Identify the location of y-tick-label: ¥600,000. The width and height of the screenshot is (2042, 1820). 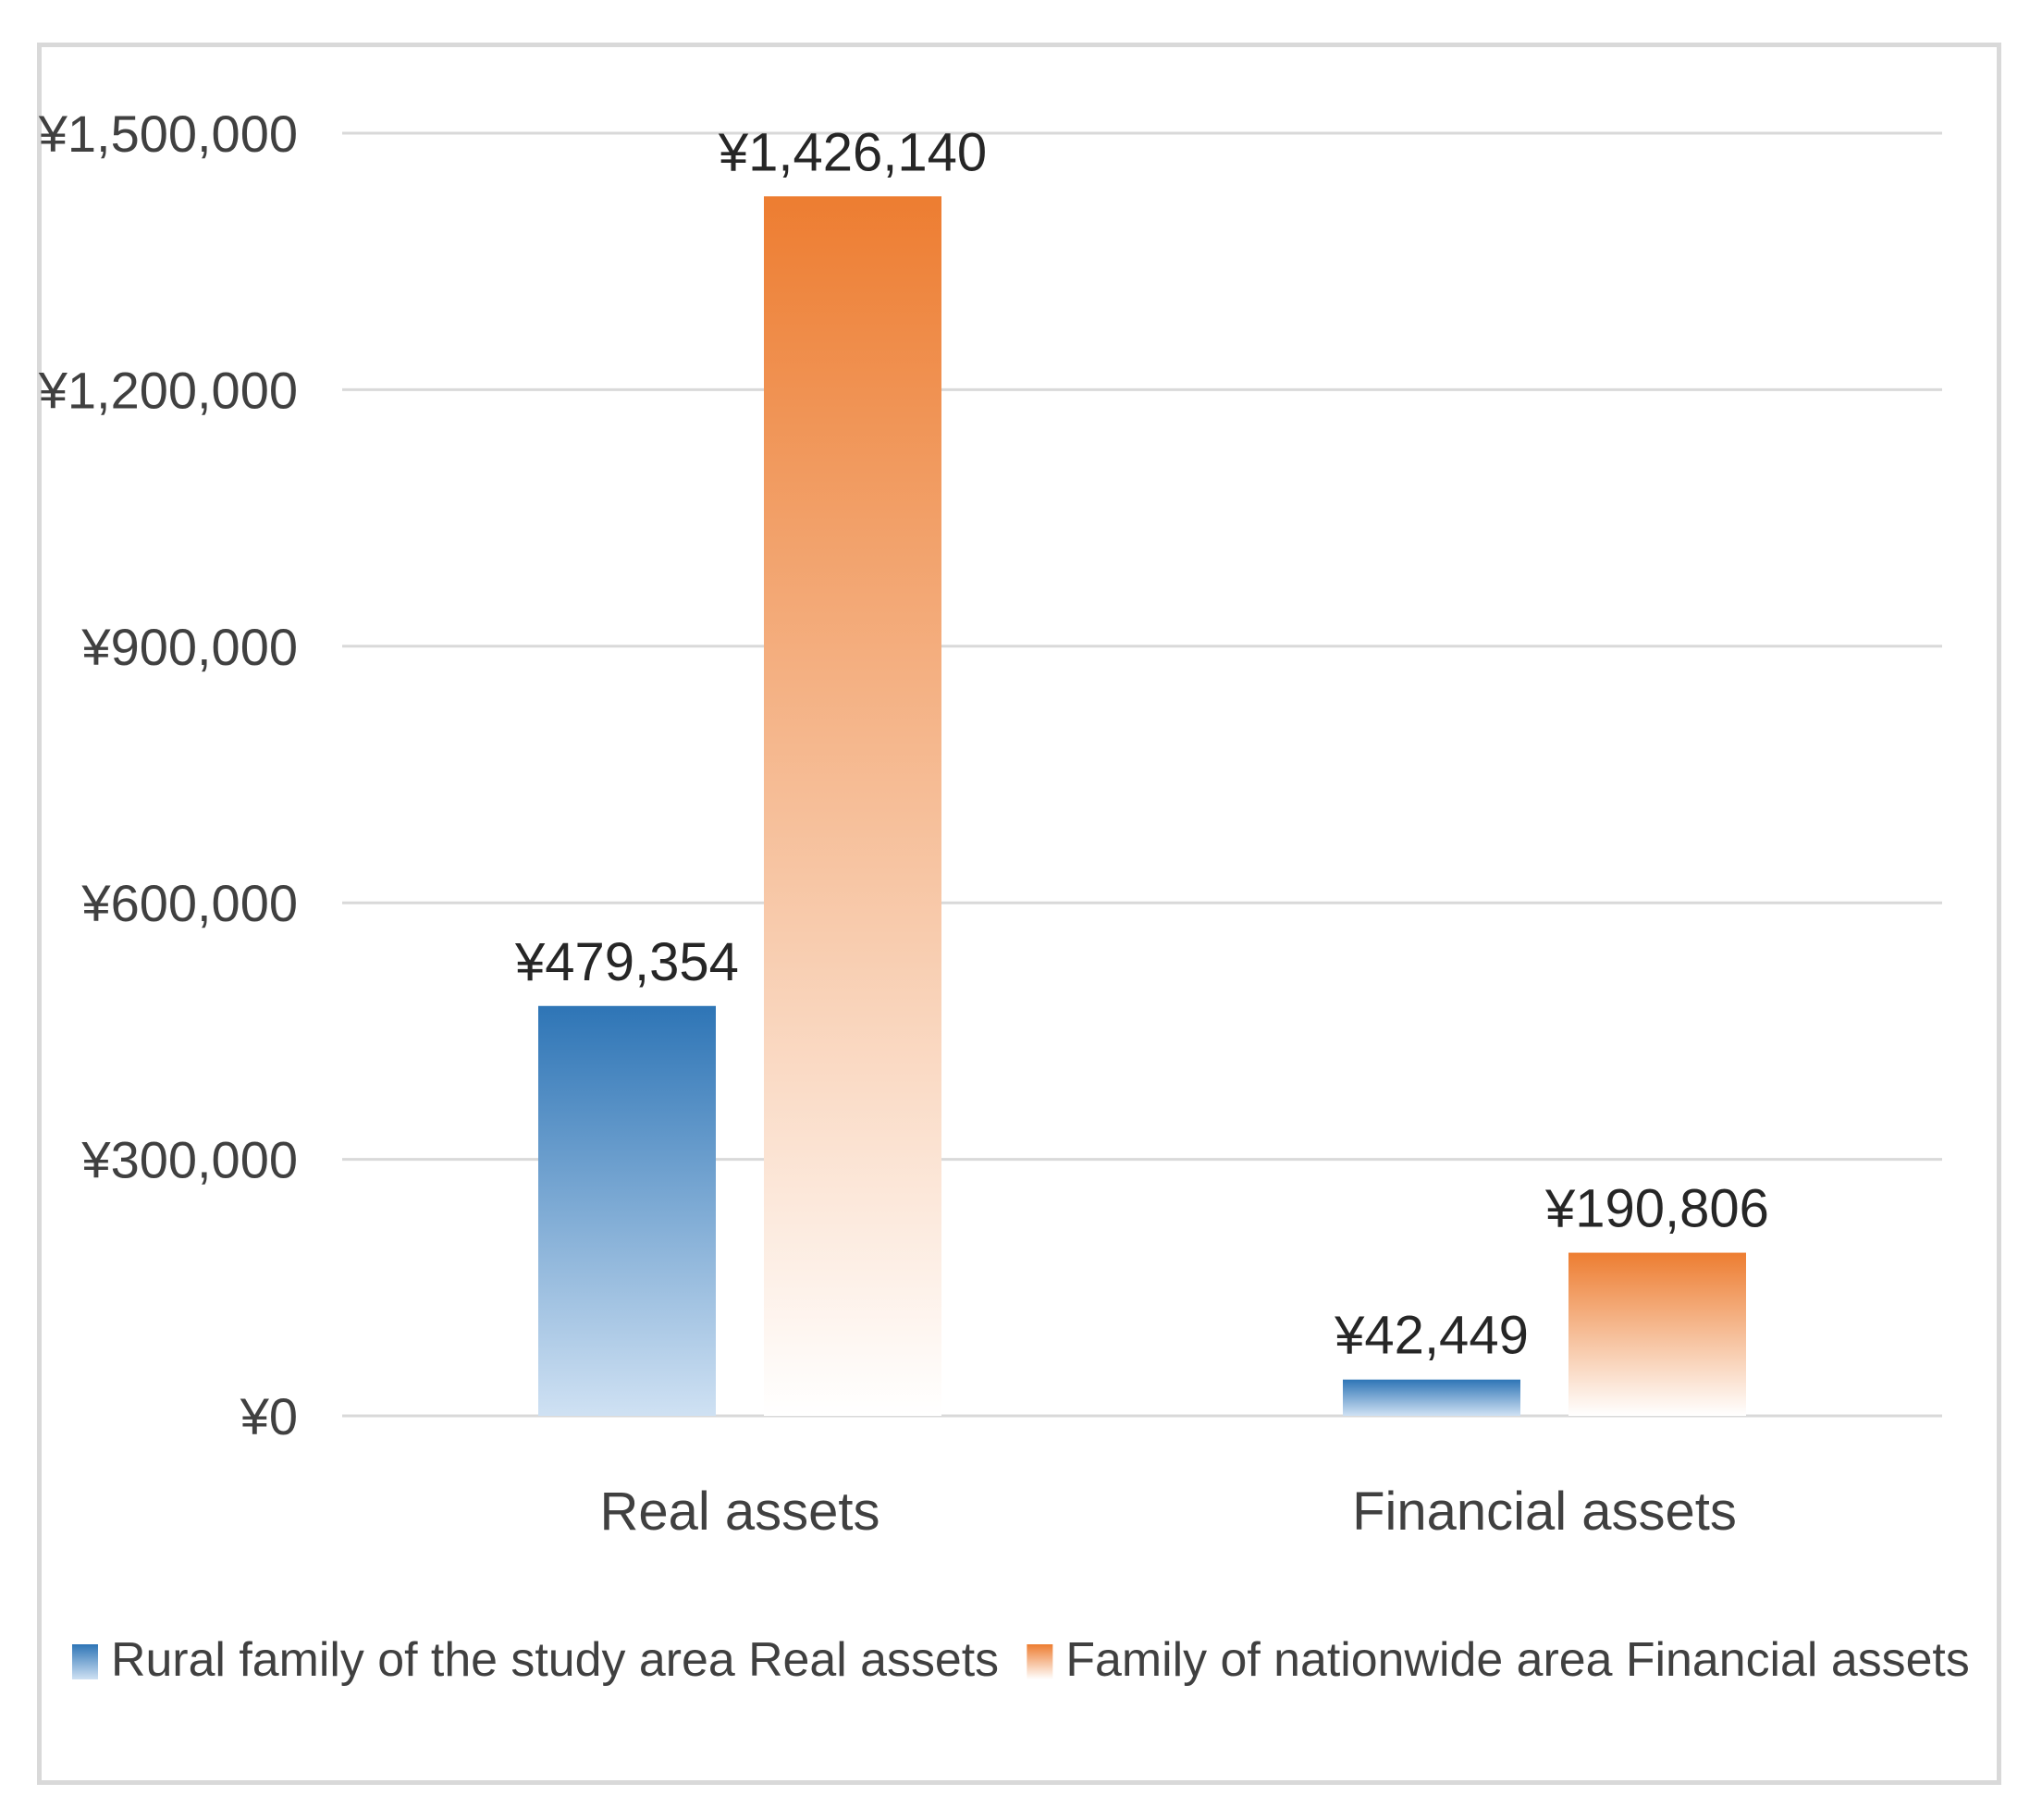
(189, 903).